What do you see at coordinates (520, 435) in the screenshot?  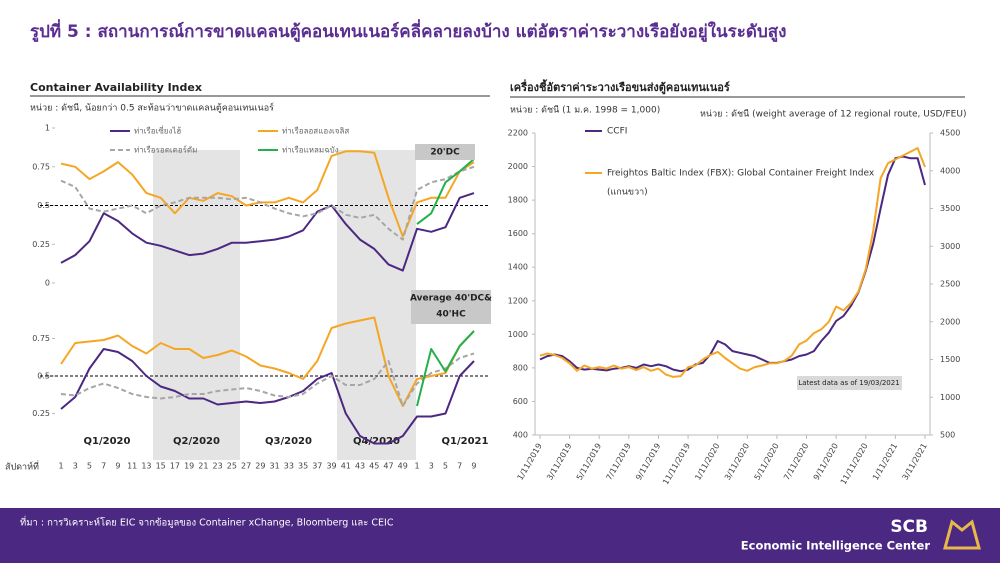 I see `y-tick-label: 400` at bounding box center [520, 435].